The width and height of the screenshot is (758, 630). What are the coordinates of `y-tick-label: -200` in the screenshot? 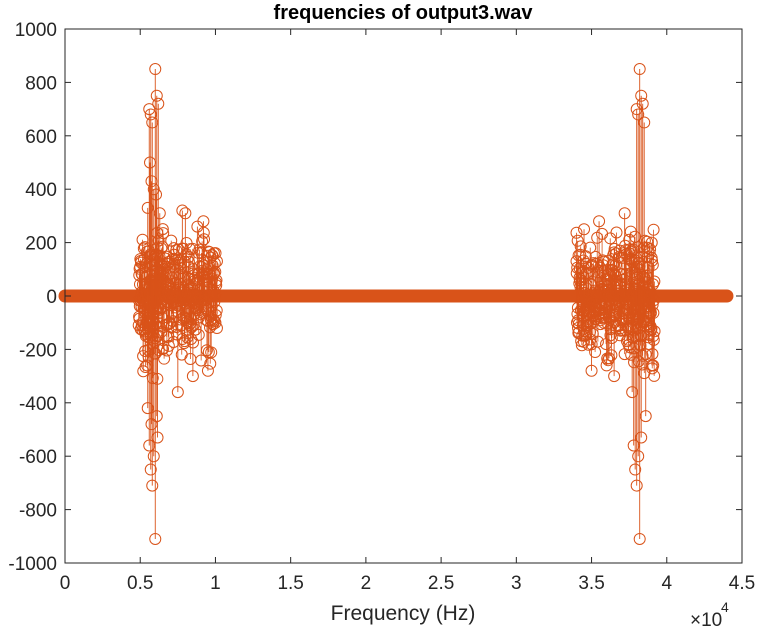 It's located at (38, 350).